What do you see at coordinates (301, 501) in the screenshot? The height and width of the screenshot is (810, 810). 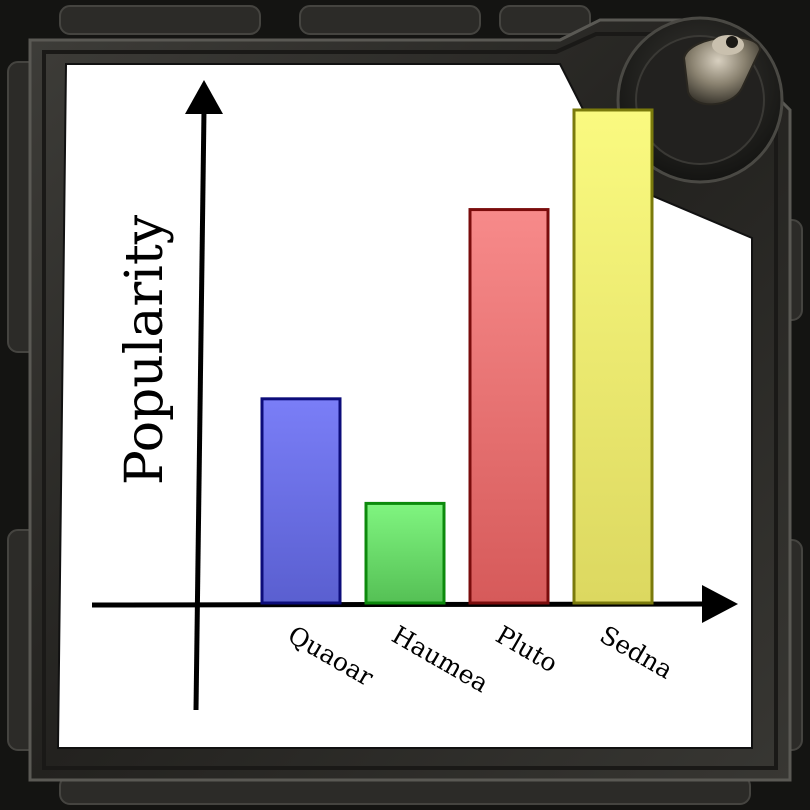 I see `bar-quaoar` at bounding box center [301, 501].